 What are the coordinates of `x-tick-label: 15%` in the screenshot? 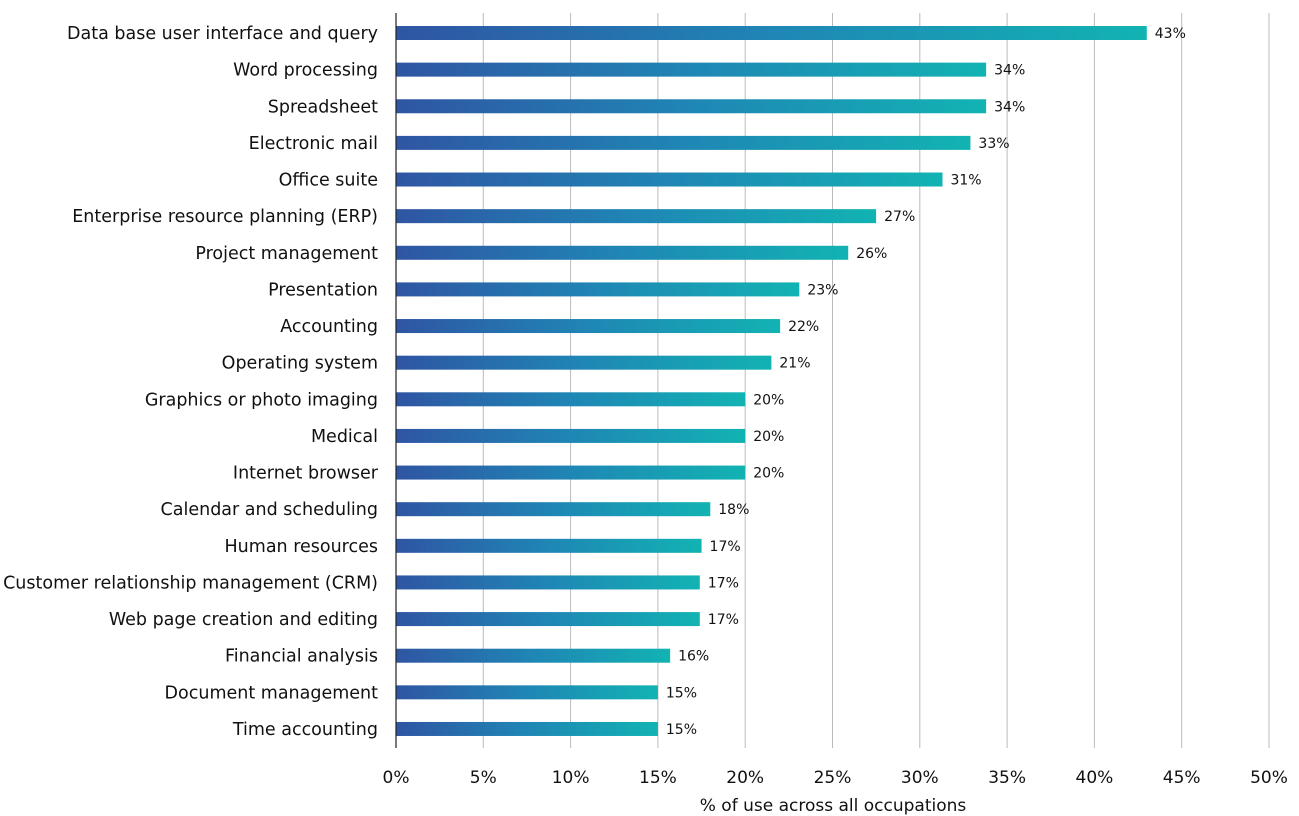 It's located at (658, 778).